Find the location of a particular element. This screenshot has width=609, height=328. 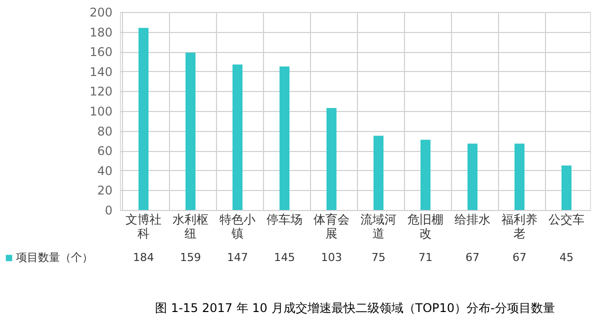

data-label: 71 is located at coordinates (425, 257).